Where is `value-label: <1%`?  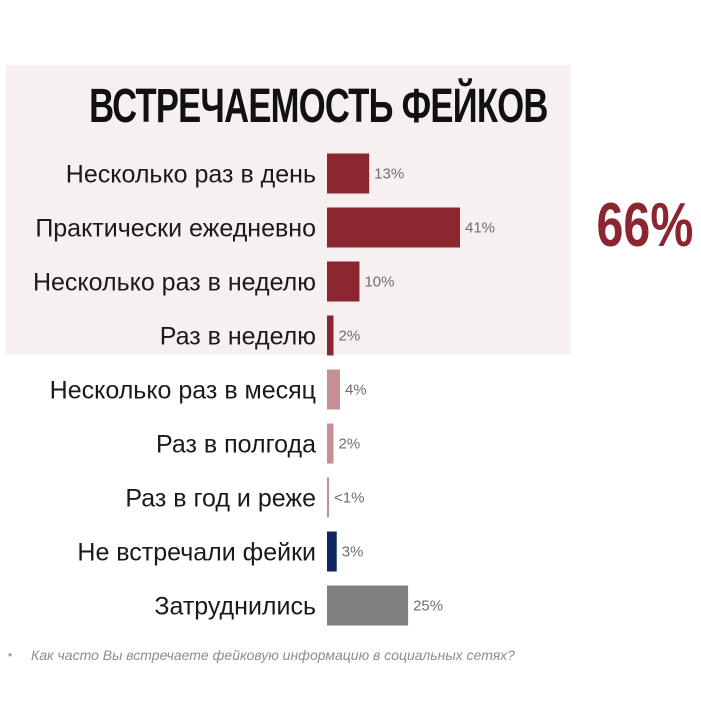 value-label: <1% is located at coordinates (349, 498).